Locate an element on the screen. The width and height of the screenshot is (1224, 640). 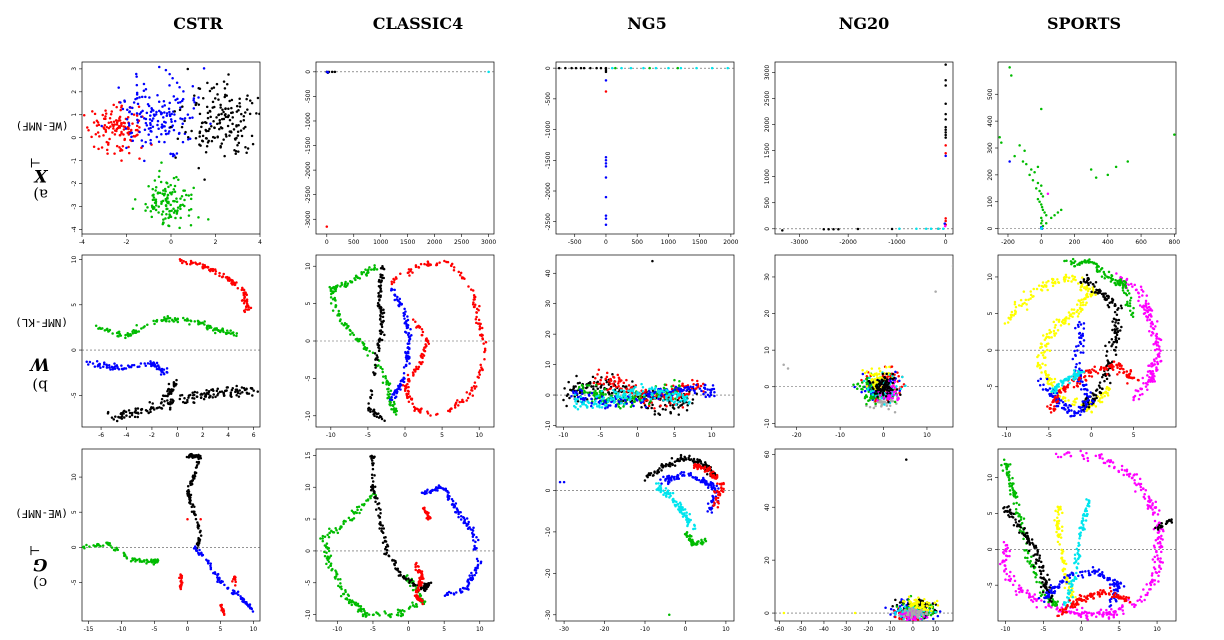
x-tick-label: 2500 is located at coordinates (461, 242).